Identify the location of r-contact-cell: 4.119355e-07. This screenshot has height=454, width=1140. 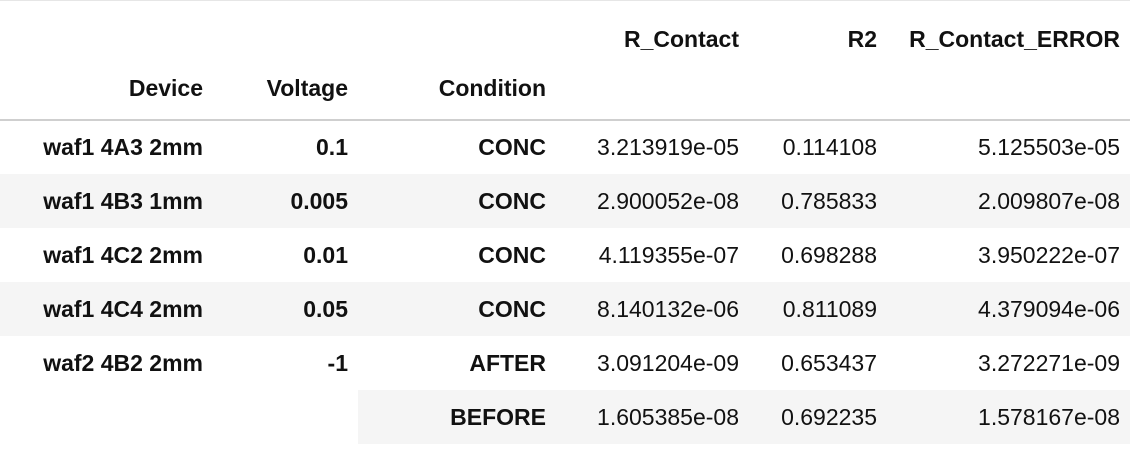
(652, 255).